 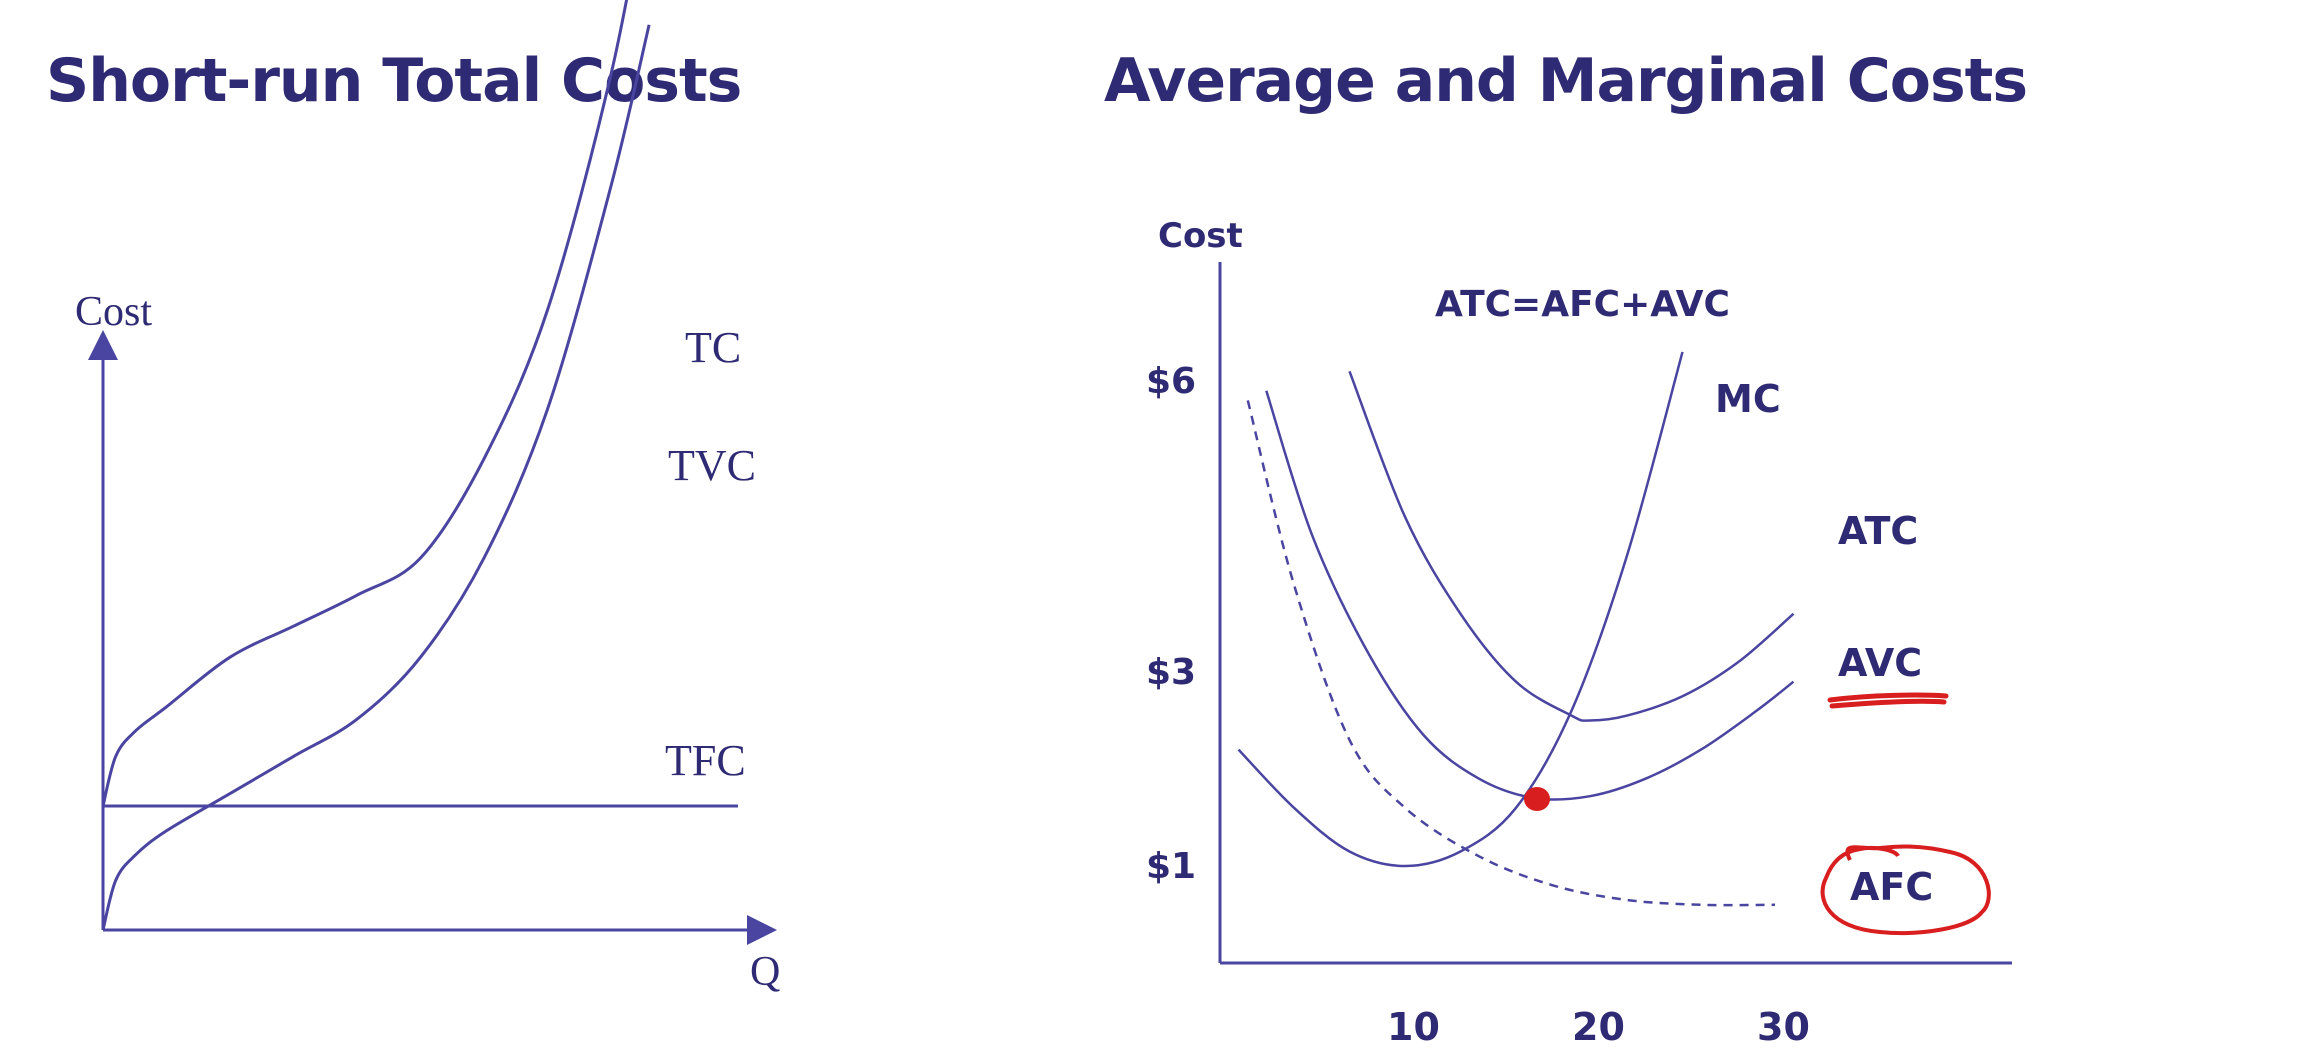 I want to click on left-x-axis-label: Q, so click(x=765, y=972).